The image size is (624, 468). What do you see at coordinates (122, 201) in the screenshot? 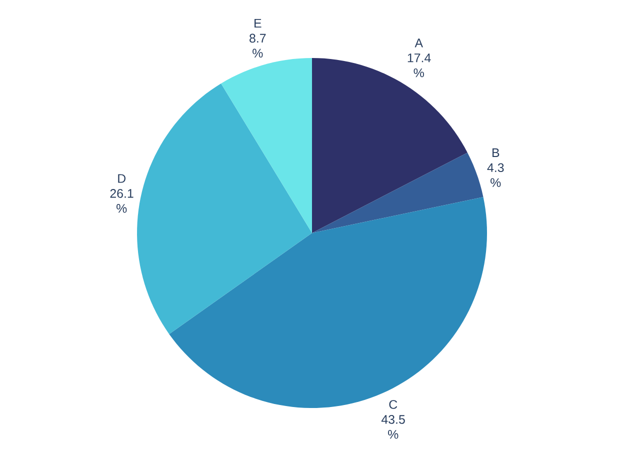
I see `data-label: 26.1 %` at bounding box center [122, 201].